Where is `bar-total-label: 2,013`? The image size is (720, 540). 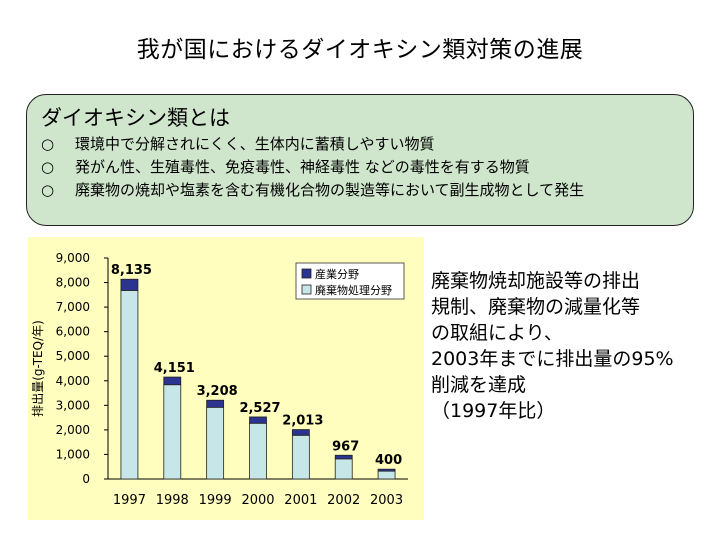
bar-total-label: 2,013 is located at coordinates (302, 421).